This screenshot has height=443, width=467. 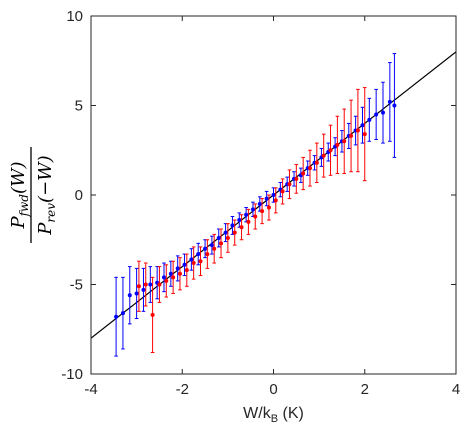 I want to click on y-axis-label-denominator: Prev(−W), so click(x=46, y=195).